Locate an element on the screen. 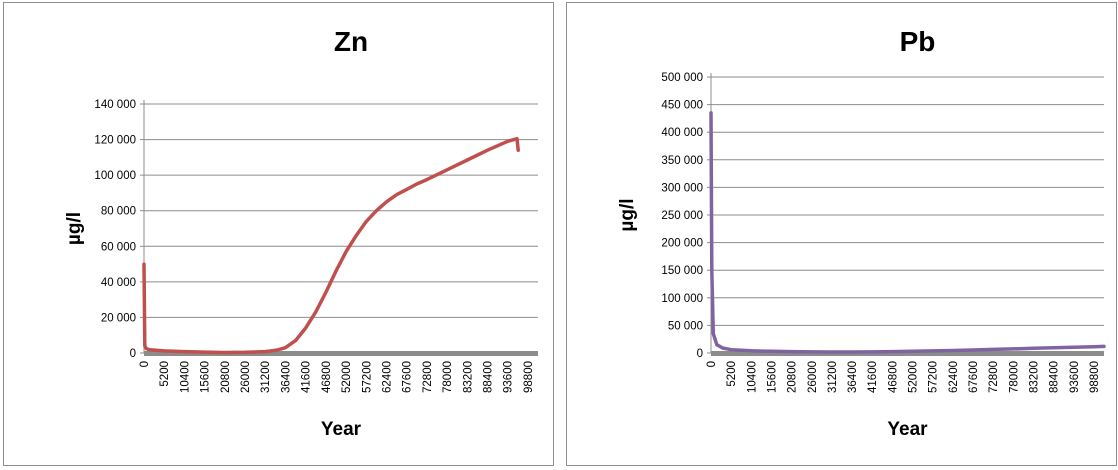  y-tick-label: 80 000 is located at coordinates (118, 212).